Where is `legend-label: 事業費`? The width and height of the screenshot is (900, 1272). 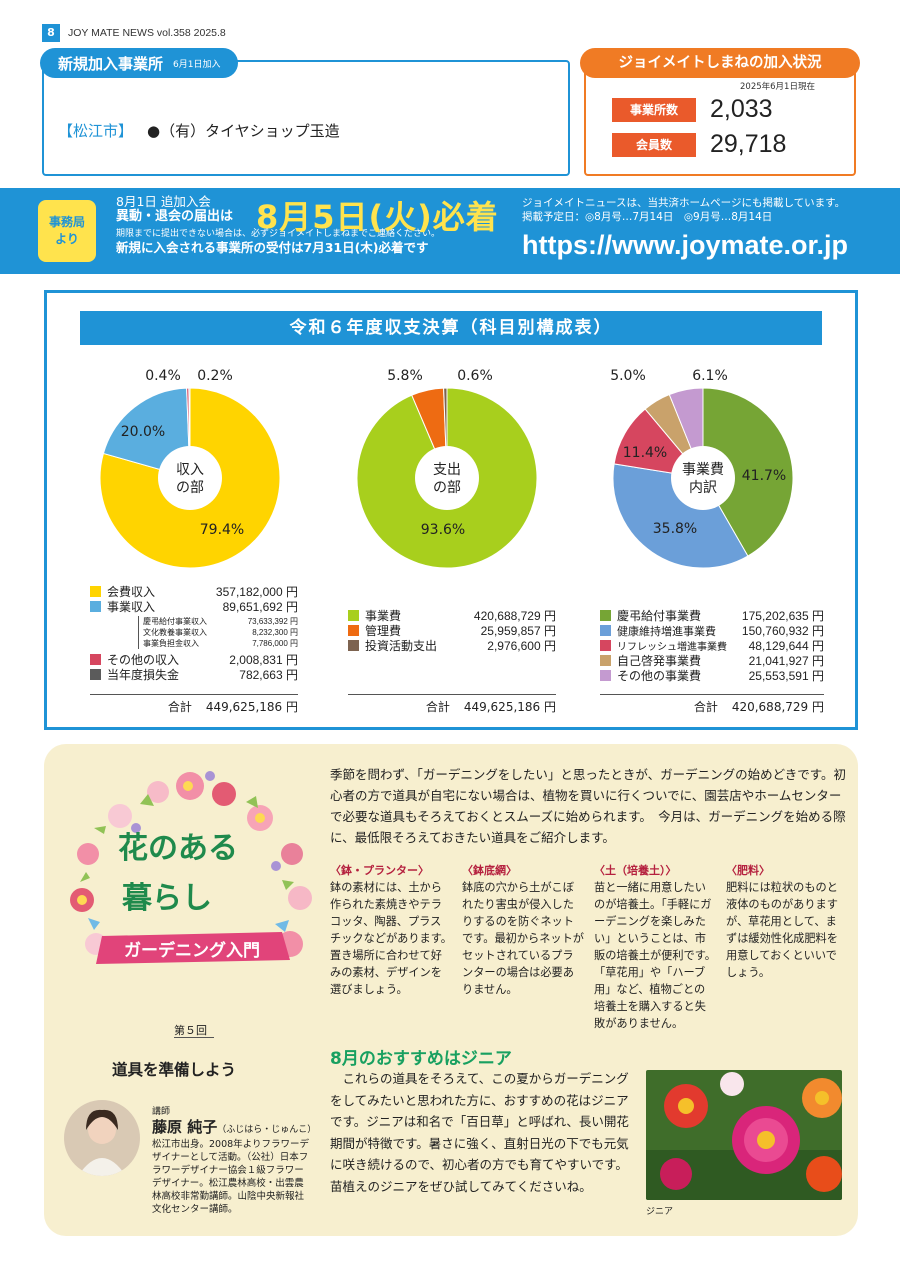
legend-label: 事業費 is located at coordinates (383, 616).